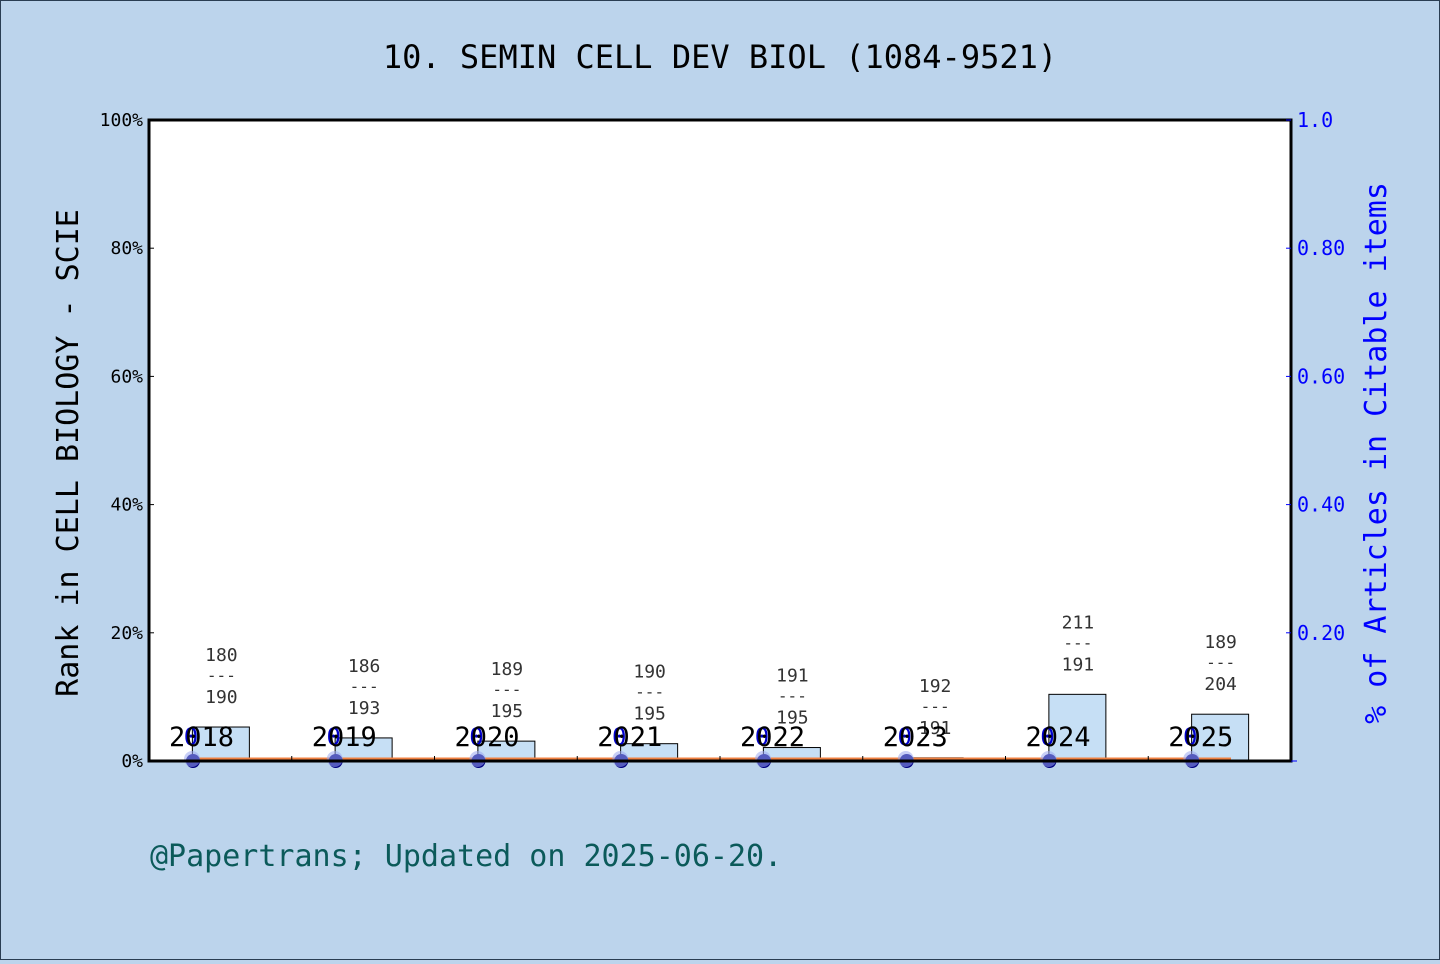  I want to click on x-tick-2023: 2023, so click(915, 737).